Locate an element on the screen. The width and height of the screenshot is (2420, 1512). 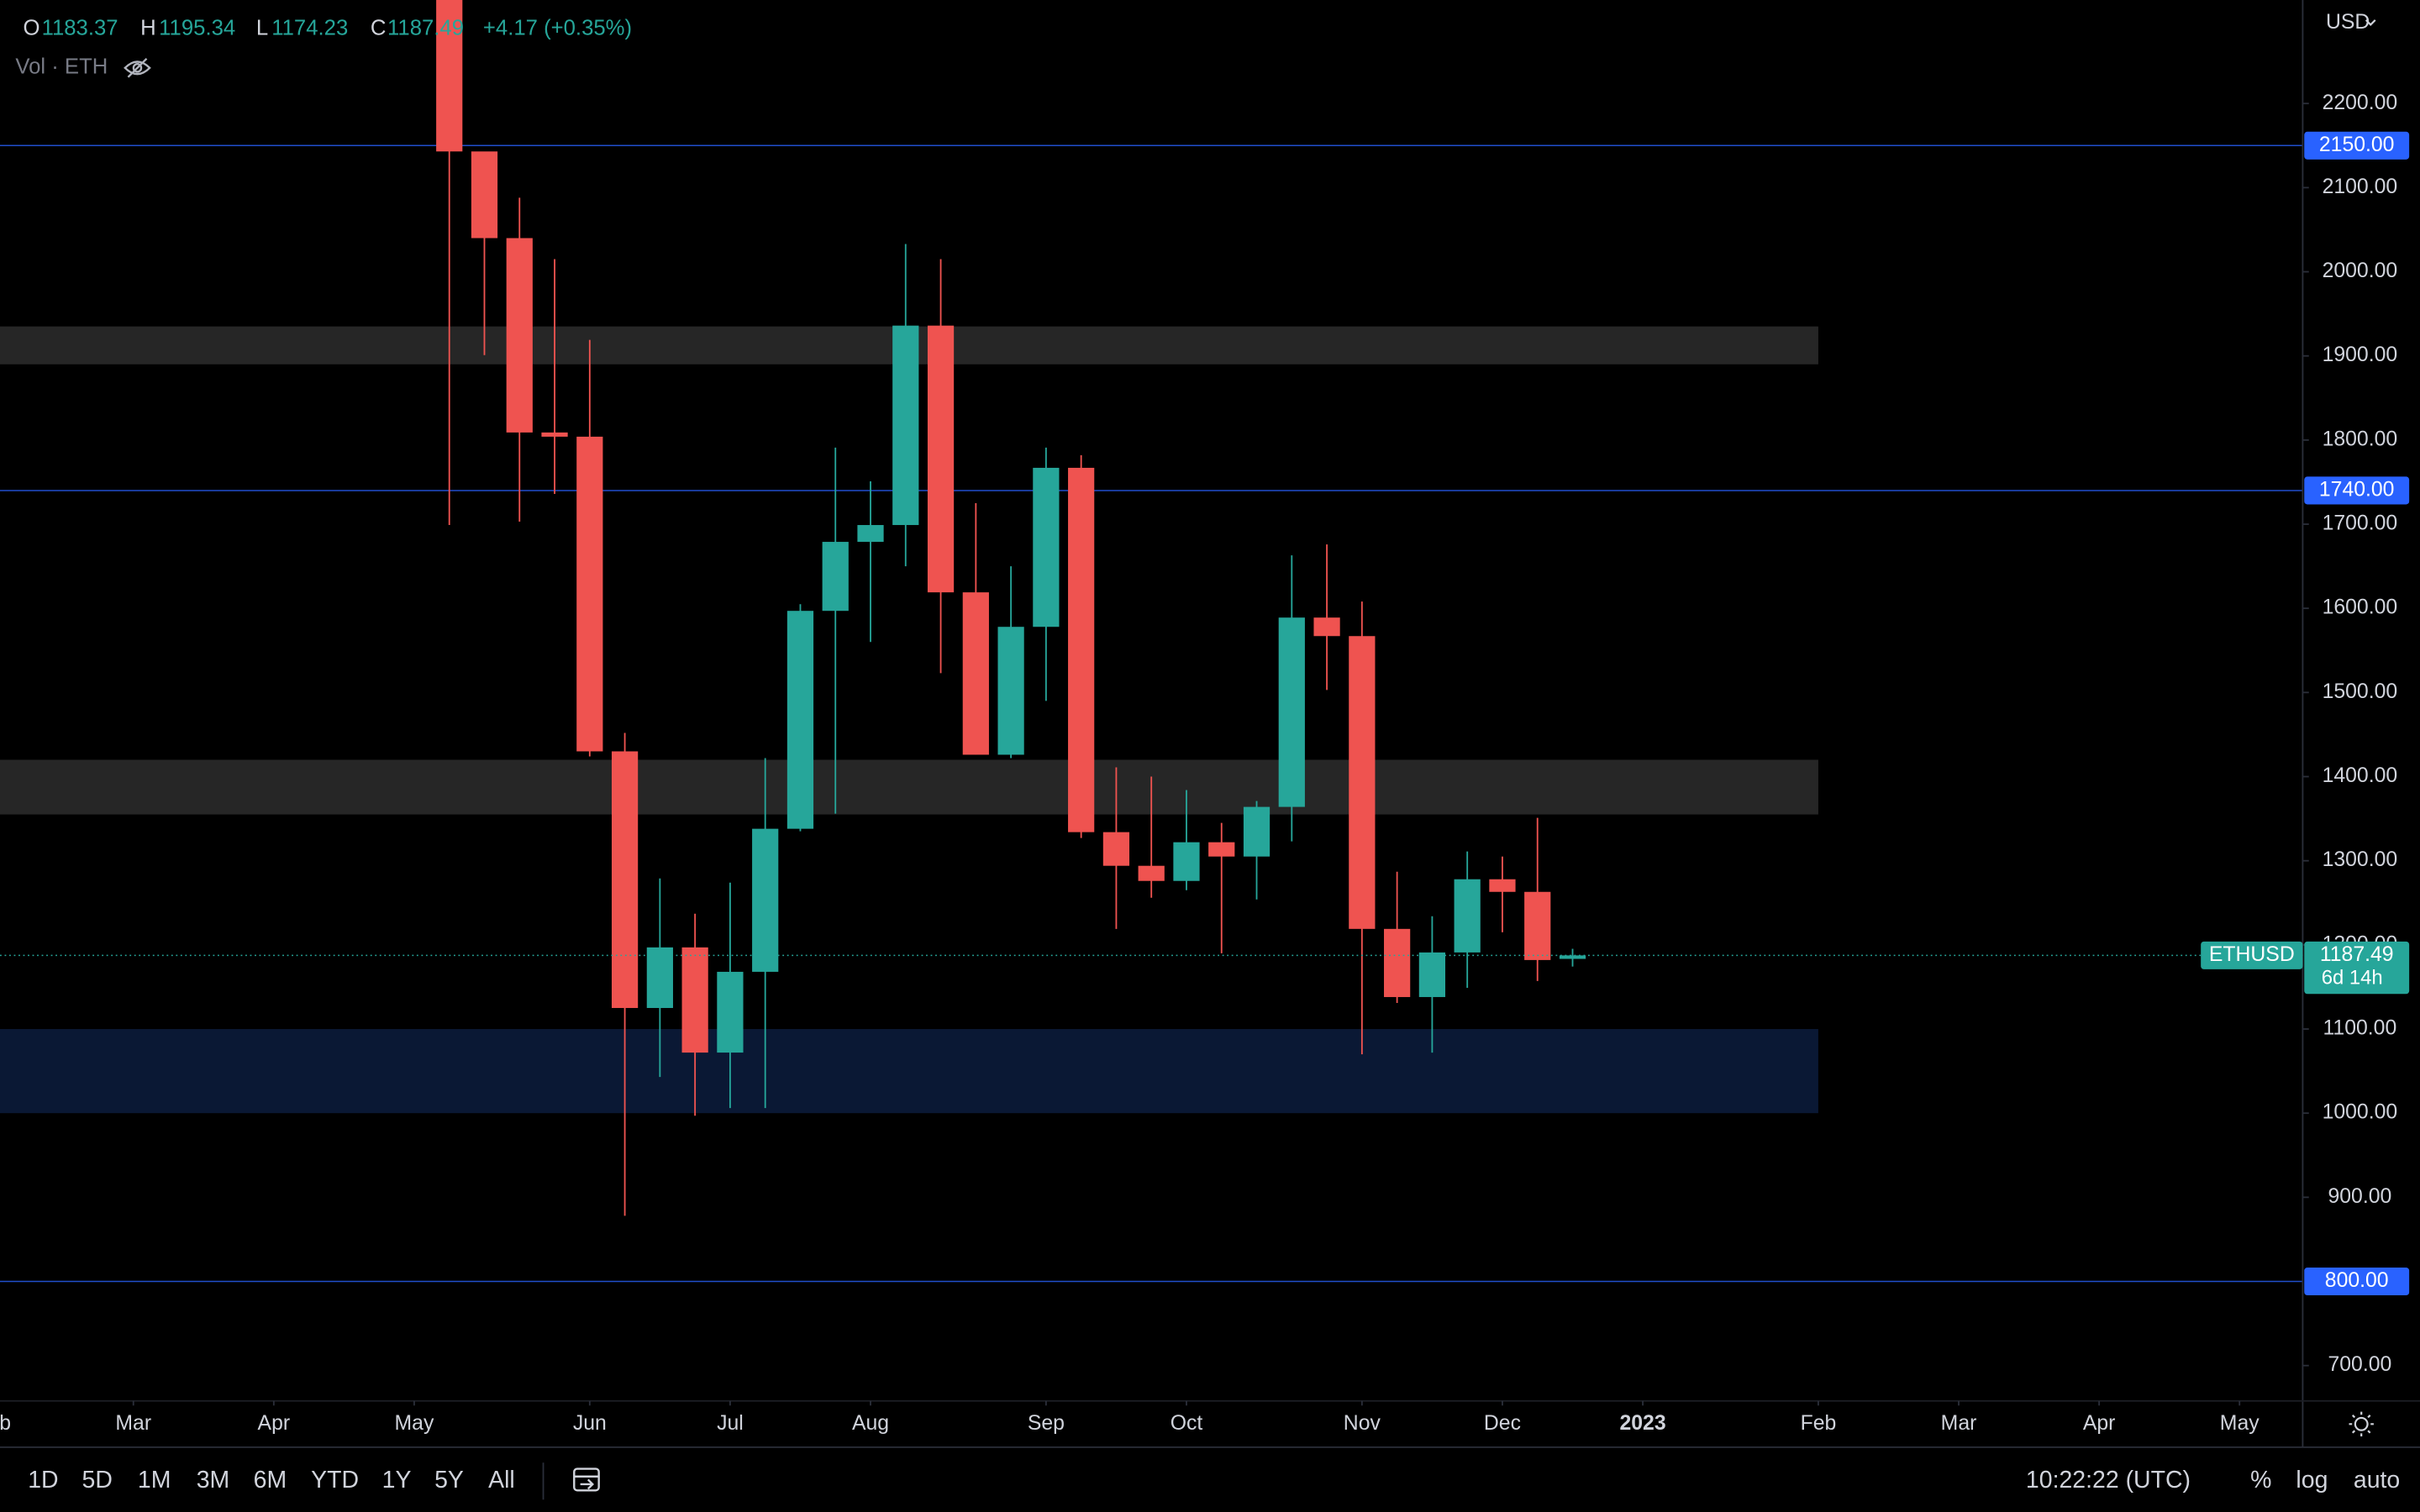
level-label: 2150.00 is located at coordinates (2357, 145).